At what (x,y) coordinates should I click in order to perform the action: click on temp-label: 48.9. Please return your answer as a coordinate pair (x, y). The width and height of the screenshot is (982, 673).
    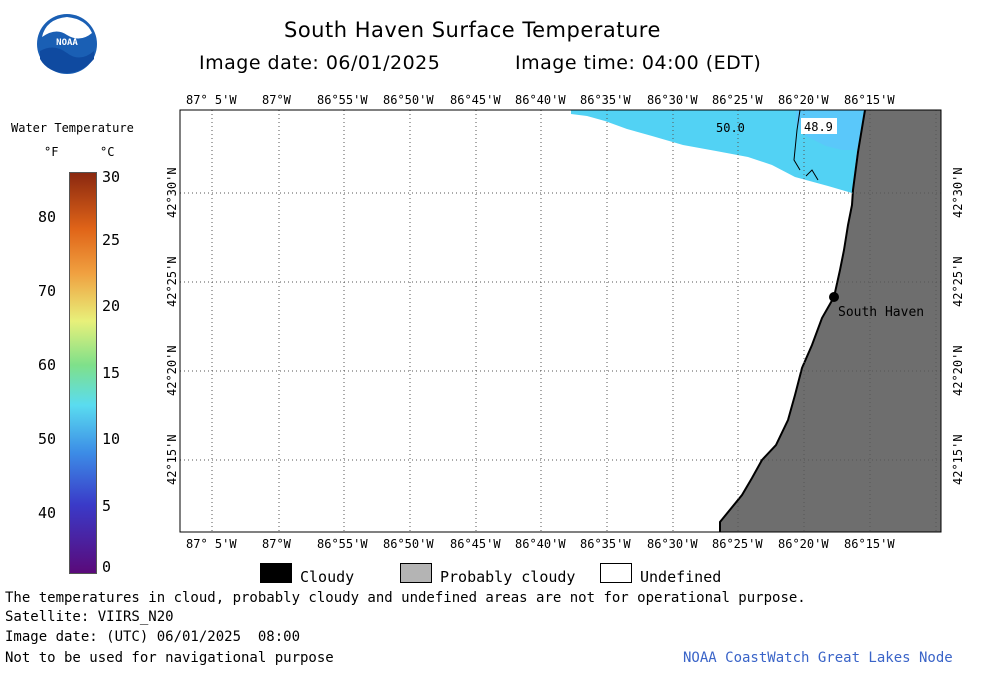
    Looking at the image, I should click on (818, 127).